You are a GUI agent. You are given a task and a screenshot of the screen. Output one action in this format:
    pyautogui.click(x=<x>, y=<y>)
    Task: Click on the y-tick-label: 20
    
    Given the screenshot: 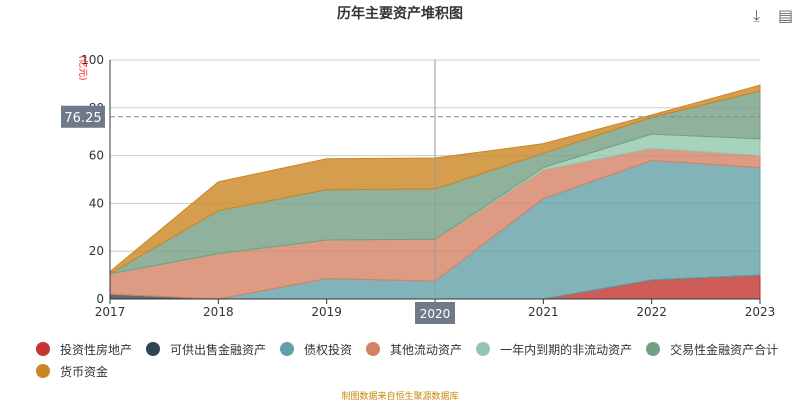 What is the action you would take?
    pyautogui.click(x=96, y=251)
    